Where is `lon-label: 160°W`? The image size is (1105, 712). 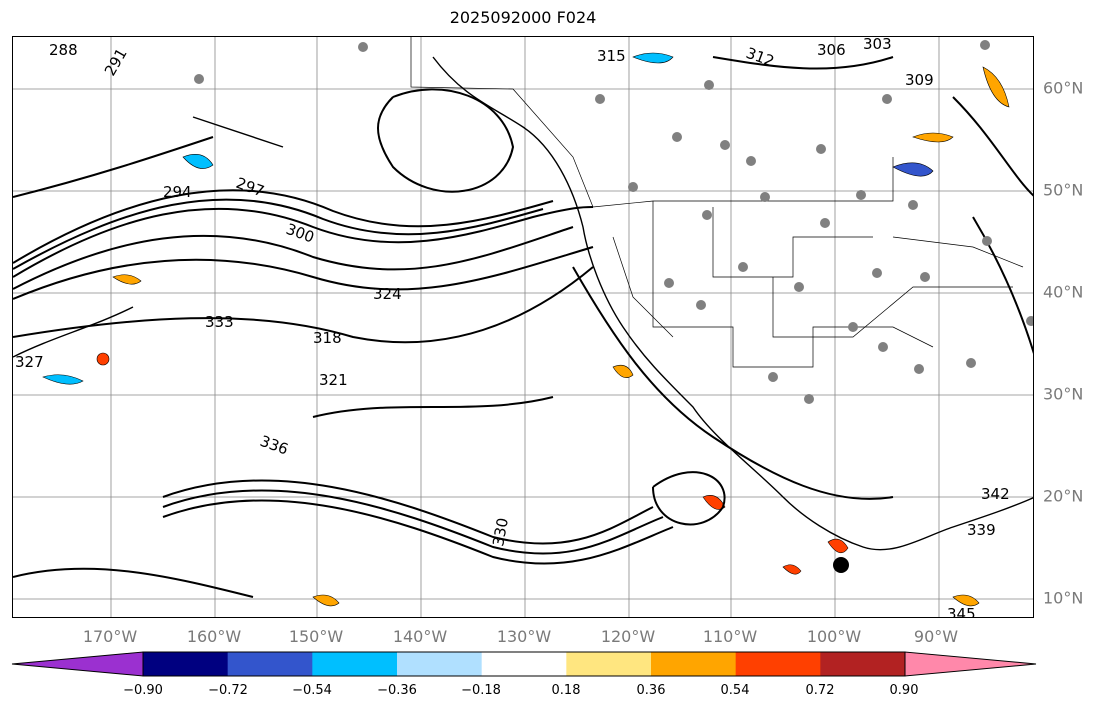
lon-label: 160°W is located at coordinates (214, 636).